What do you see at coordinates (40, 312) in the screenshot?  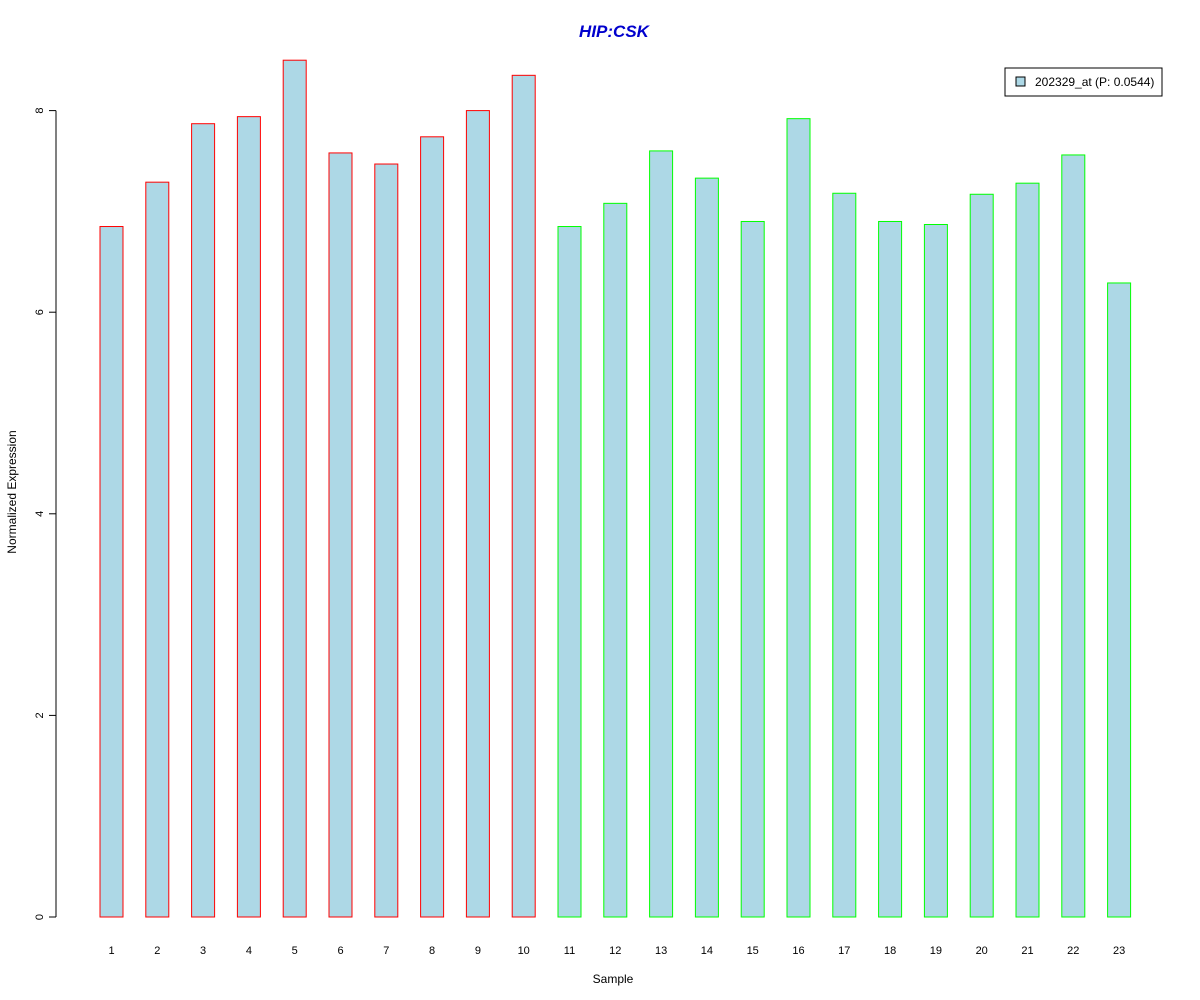 I see `y-tick-label: 6` at bounding box center [40, 312].